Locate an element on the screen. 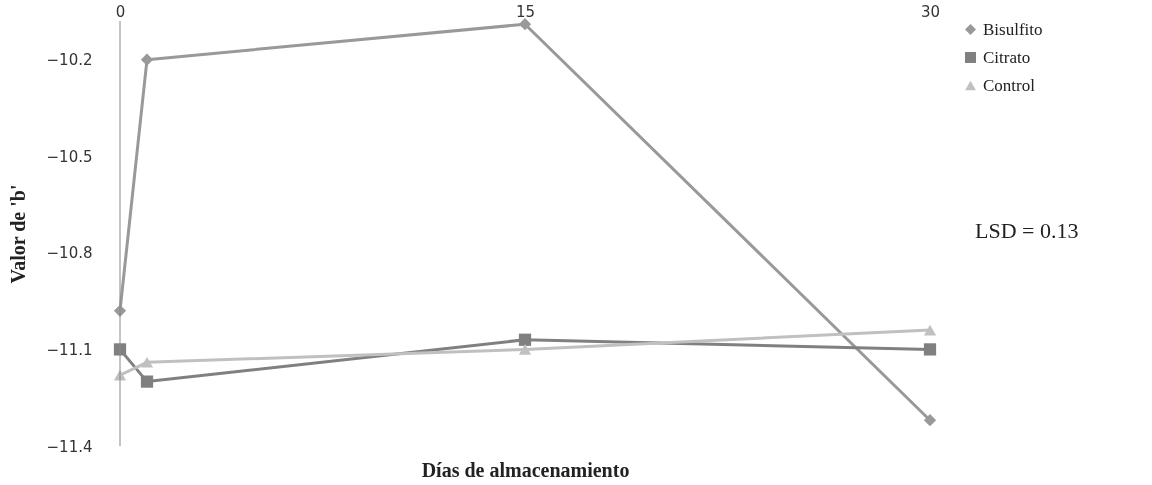 This screenshot has width=1152, height=485. y-tick-label: −11.4 is located at coordinates (69, 446).